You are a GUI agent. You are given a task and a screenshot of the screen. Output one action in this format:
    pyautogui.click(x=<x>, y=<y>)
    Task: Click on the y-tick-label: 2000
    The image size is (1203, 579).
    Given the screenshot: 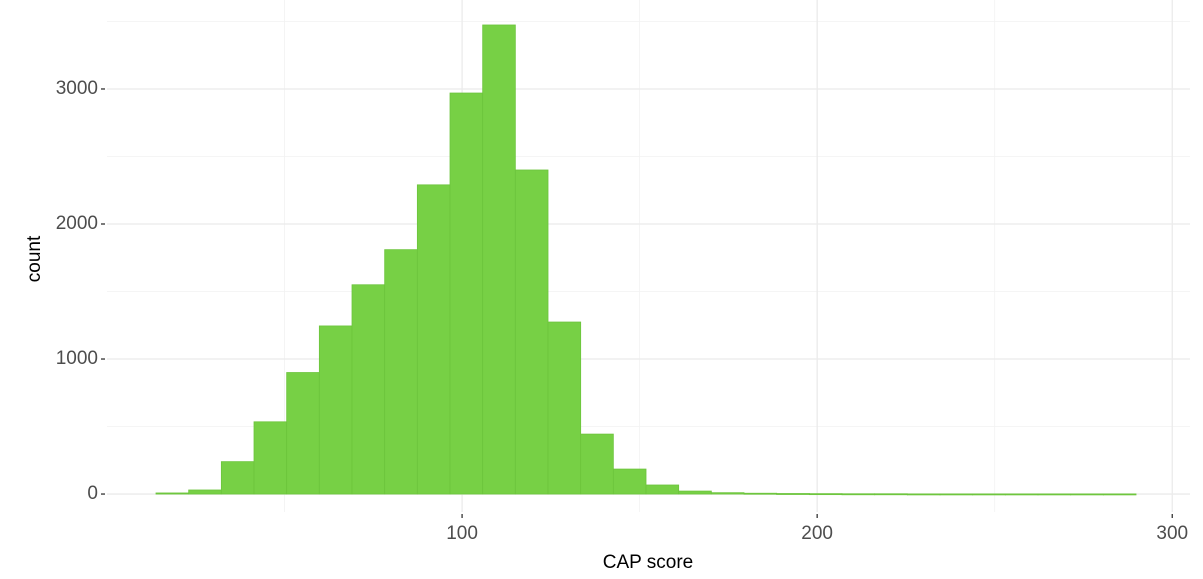 What is the action you would take?
    pyautogui.click(x=77, y=223)
    